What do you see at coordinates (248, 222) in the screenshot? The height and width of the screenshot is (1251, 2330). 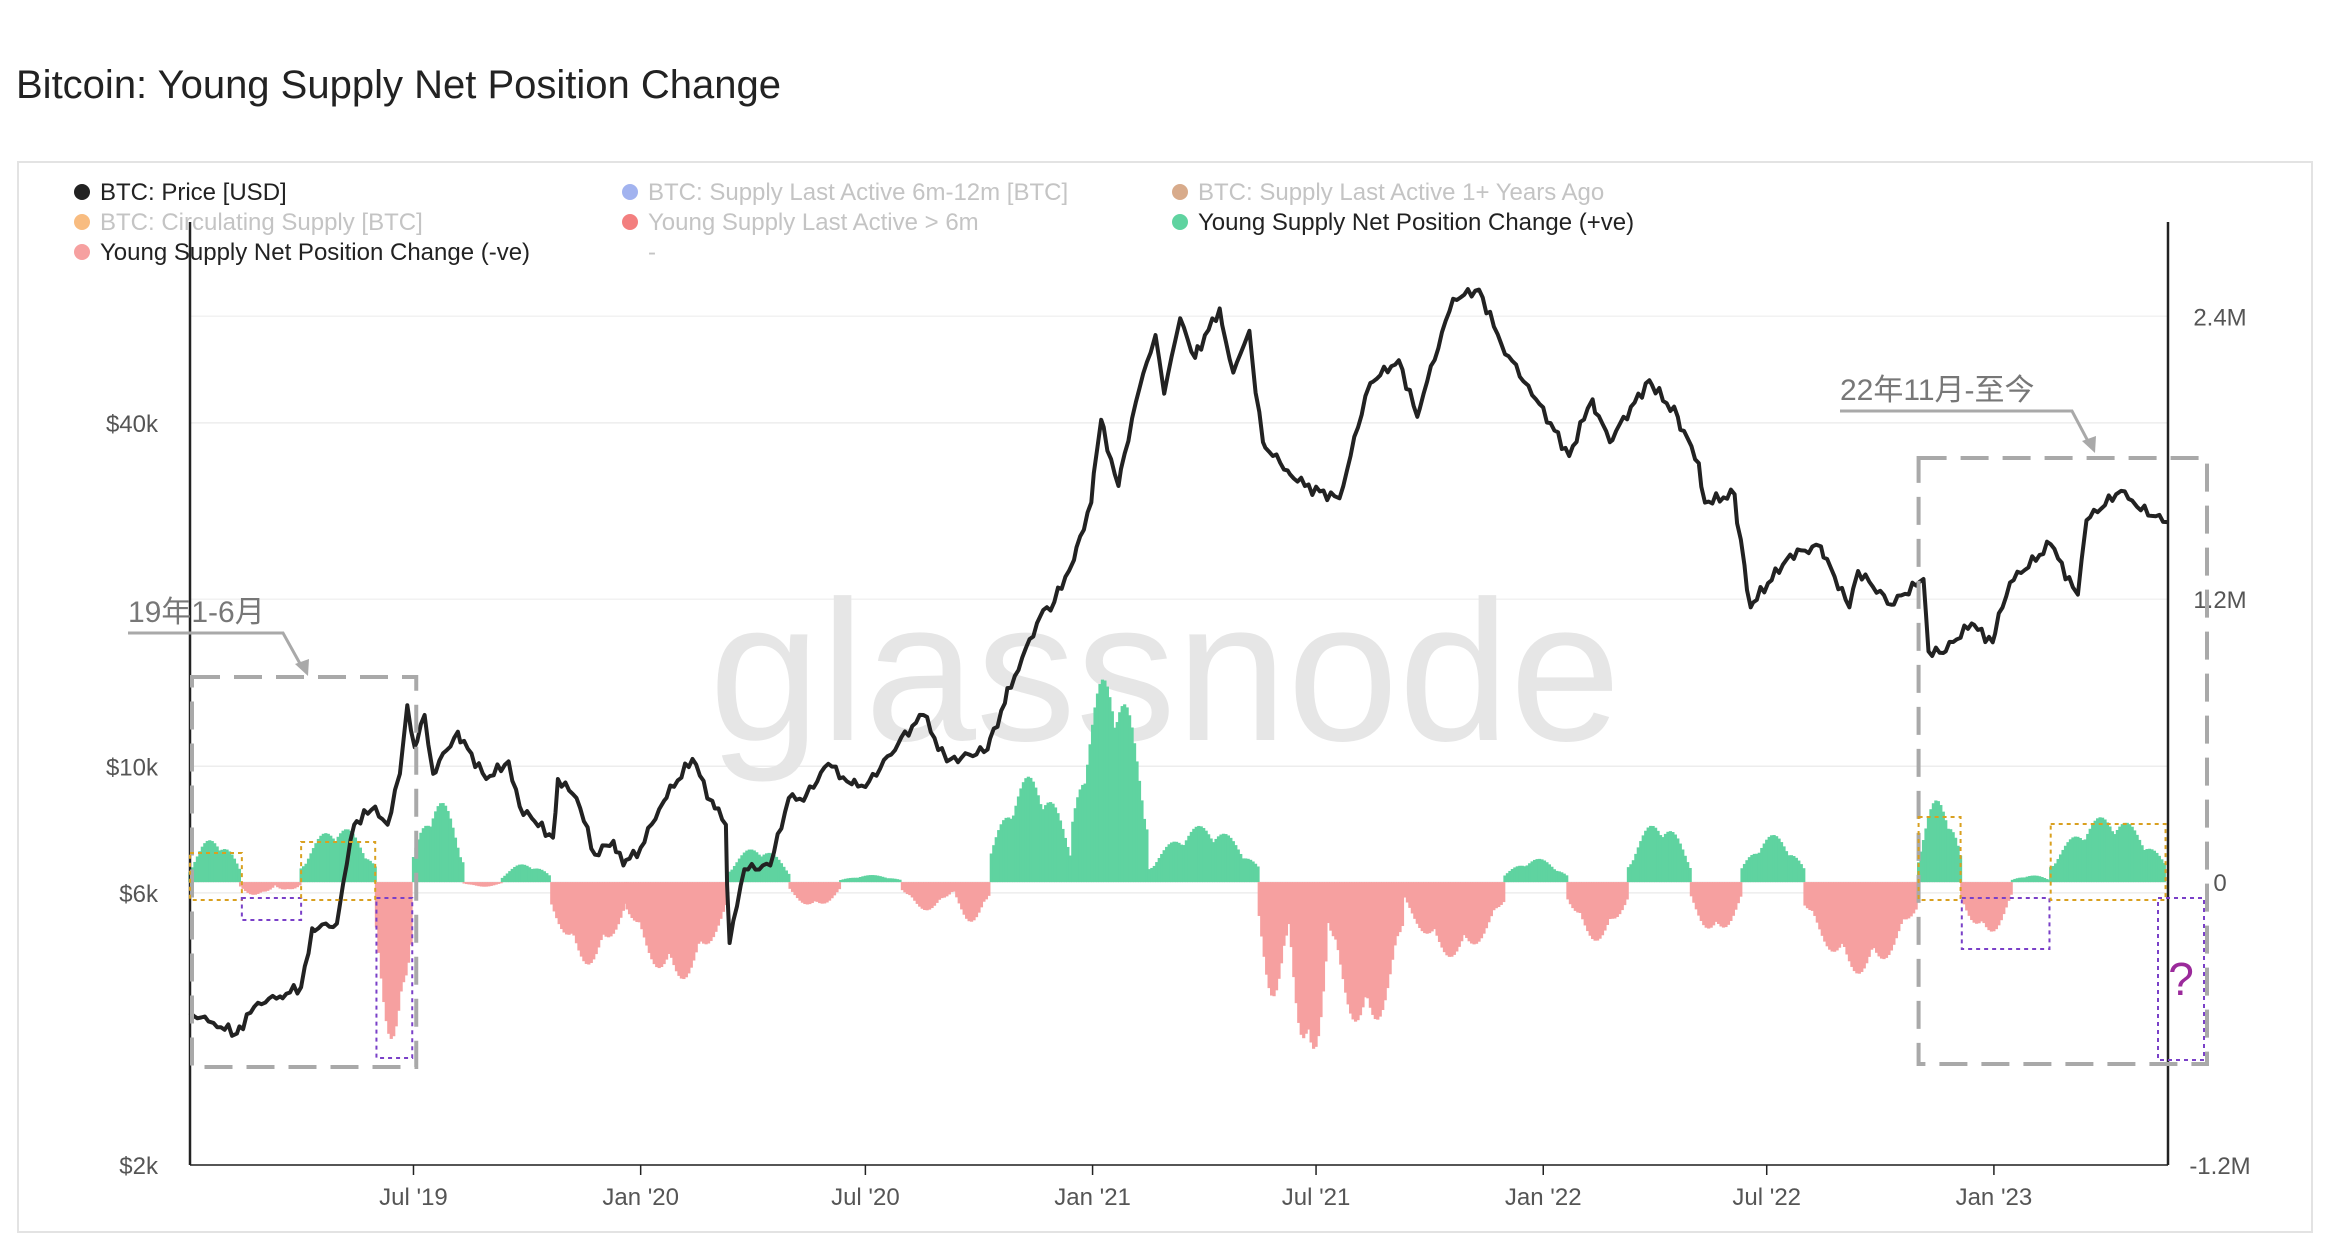 I see `legend-item: BTC: Circulating Supply [BTC]` at bounding box center [248, 222].